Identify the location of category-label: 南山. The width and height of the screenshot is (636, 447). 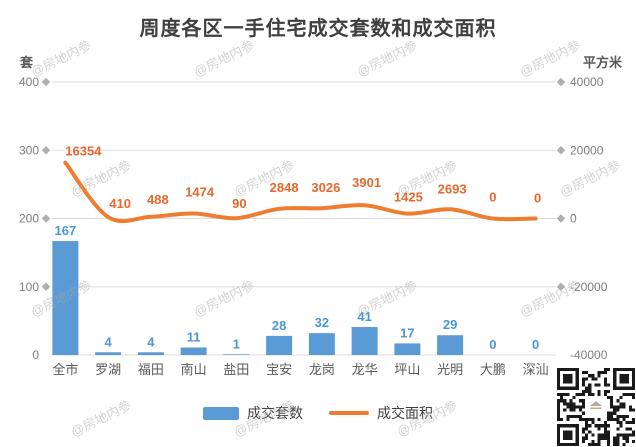
(194, 369).